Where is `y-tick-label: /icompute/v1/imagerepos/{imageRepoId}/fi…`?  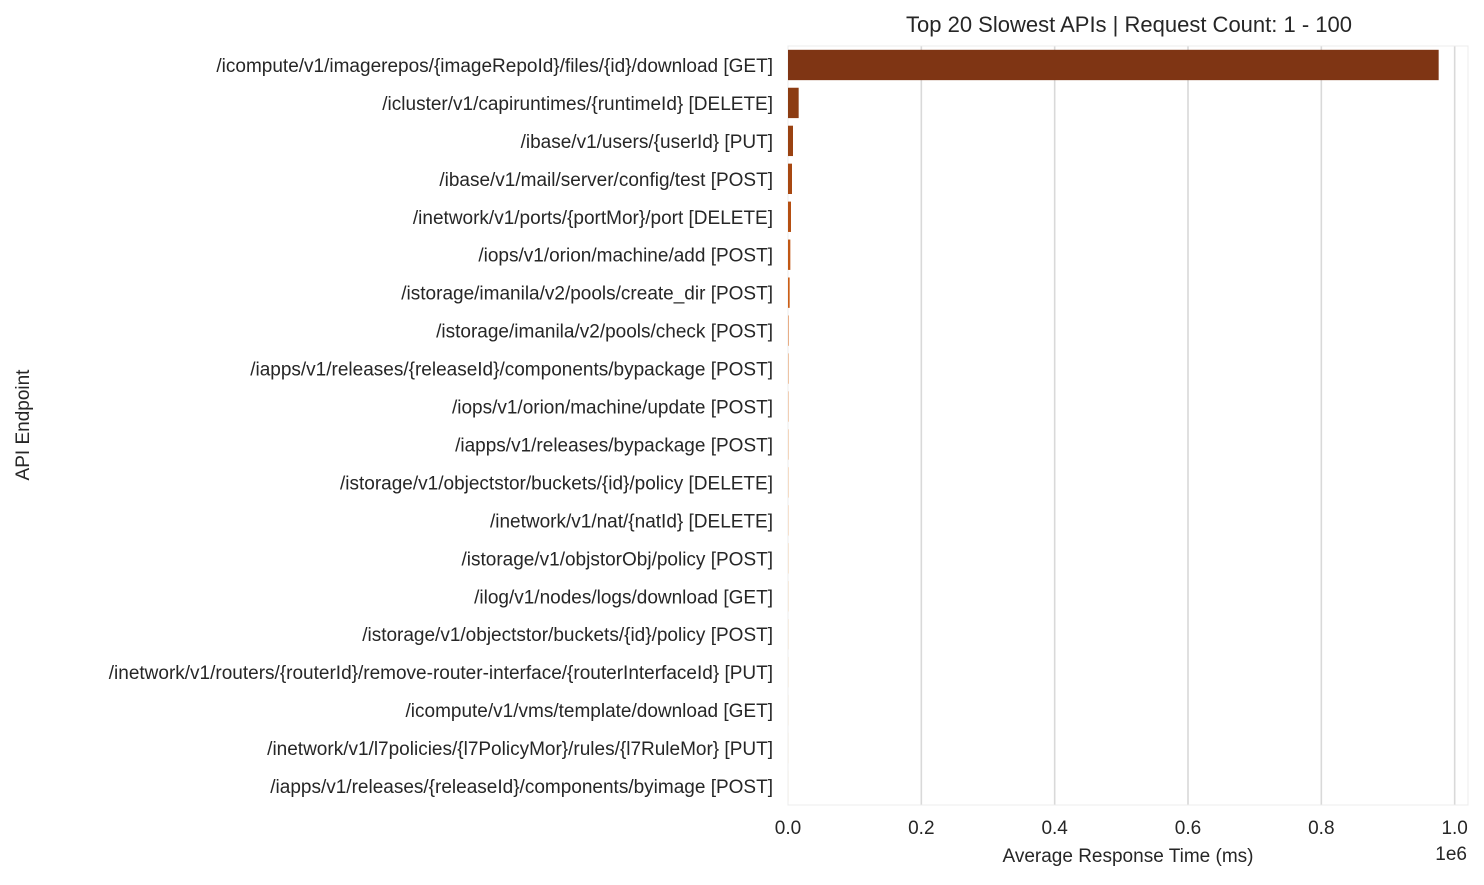
y-tick-label: /icompute/v1/imagerepos/{imageRepoId}/fi… is located at coordinates (494, 66).